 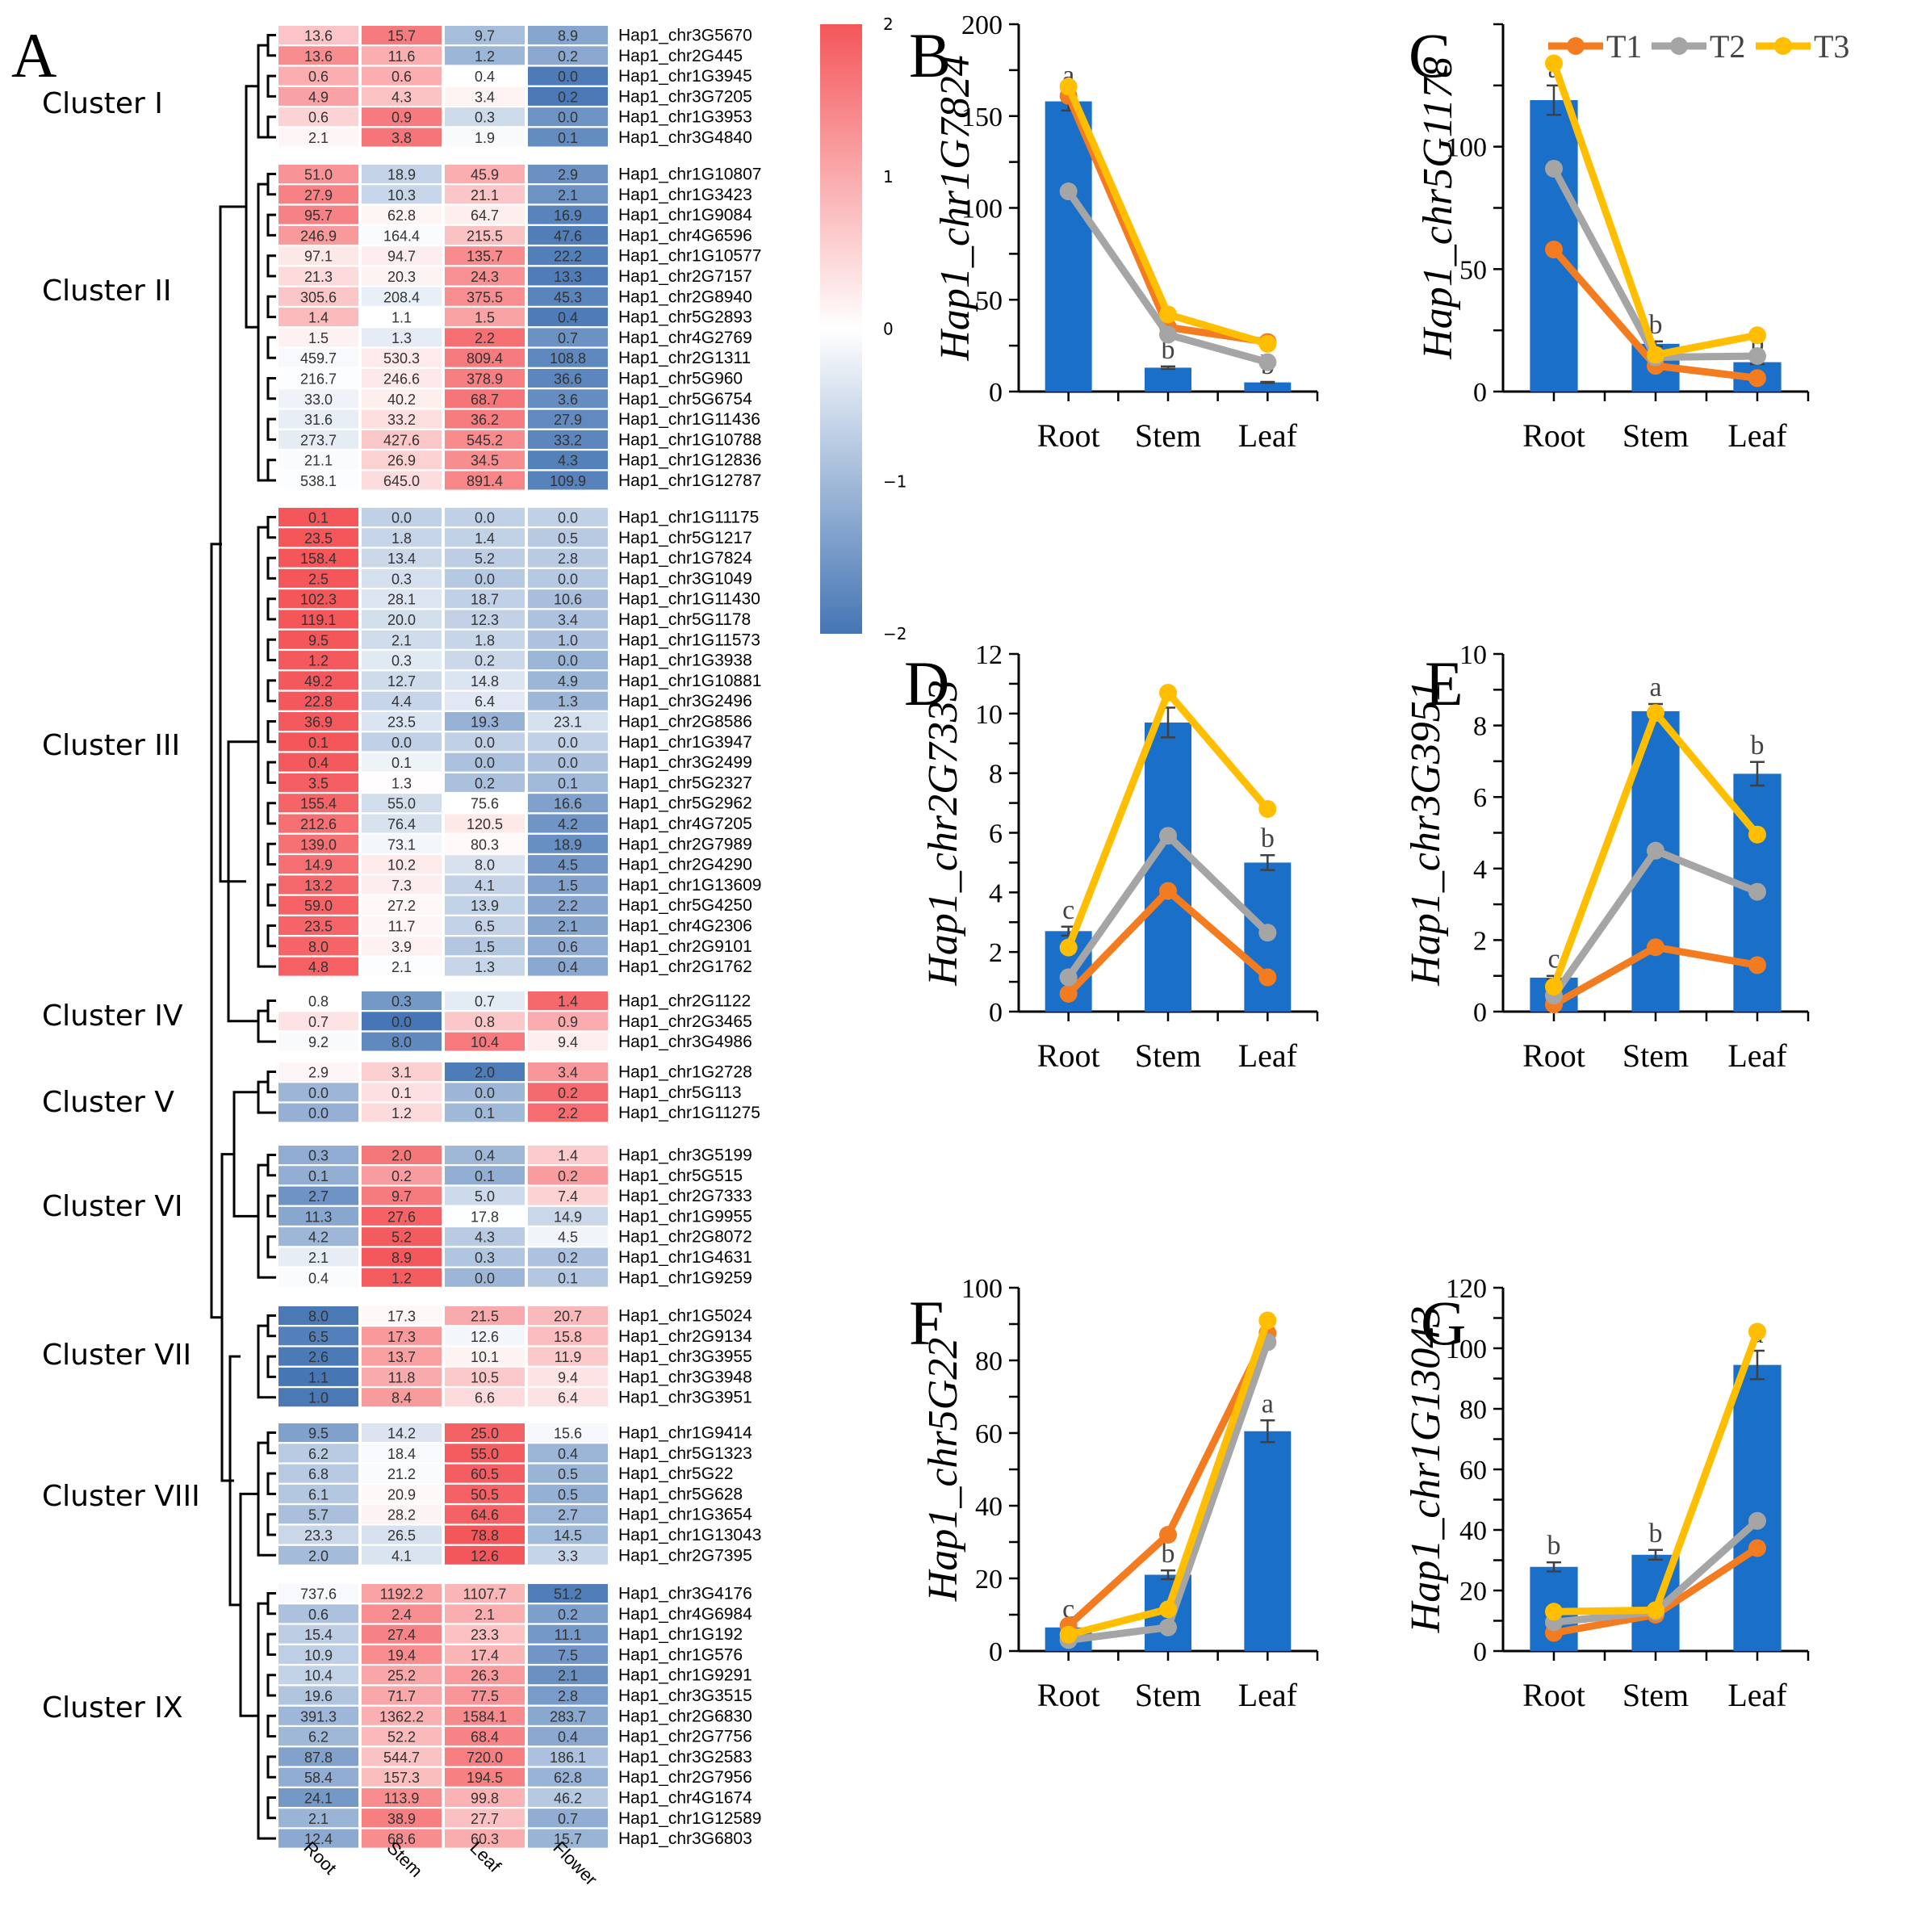 I want to click on y-tick-label: 200, so click(x=982, y=25).